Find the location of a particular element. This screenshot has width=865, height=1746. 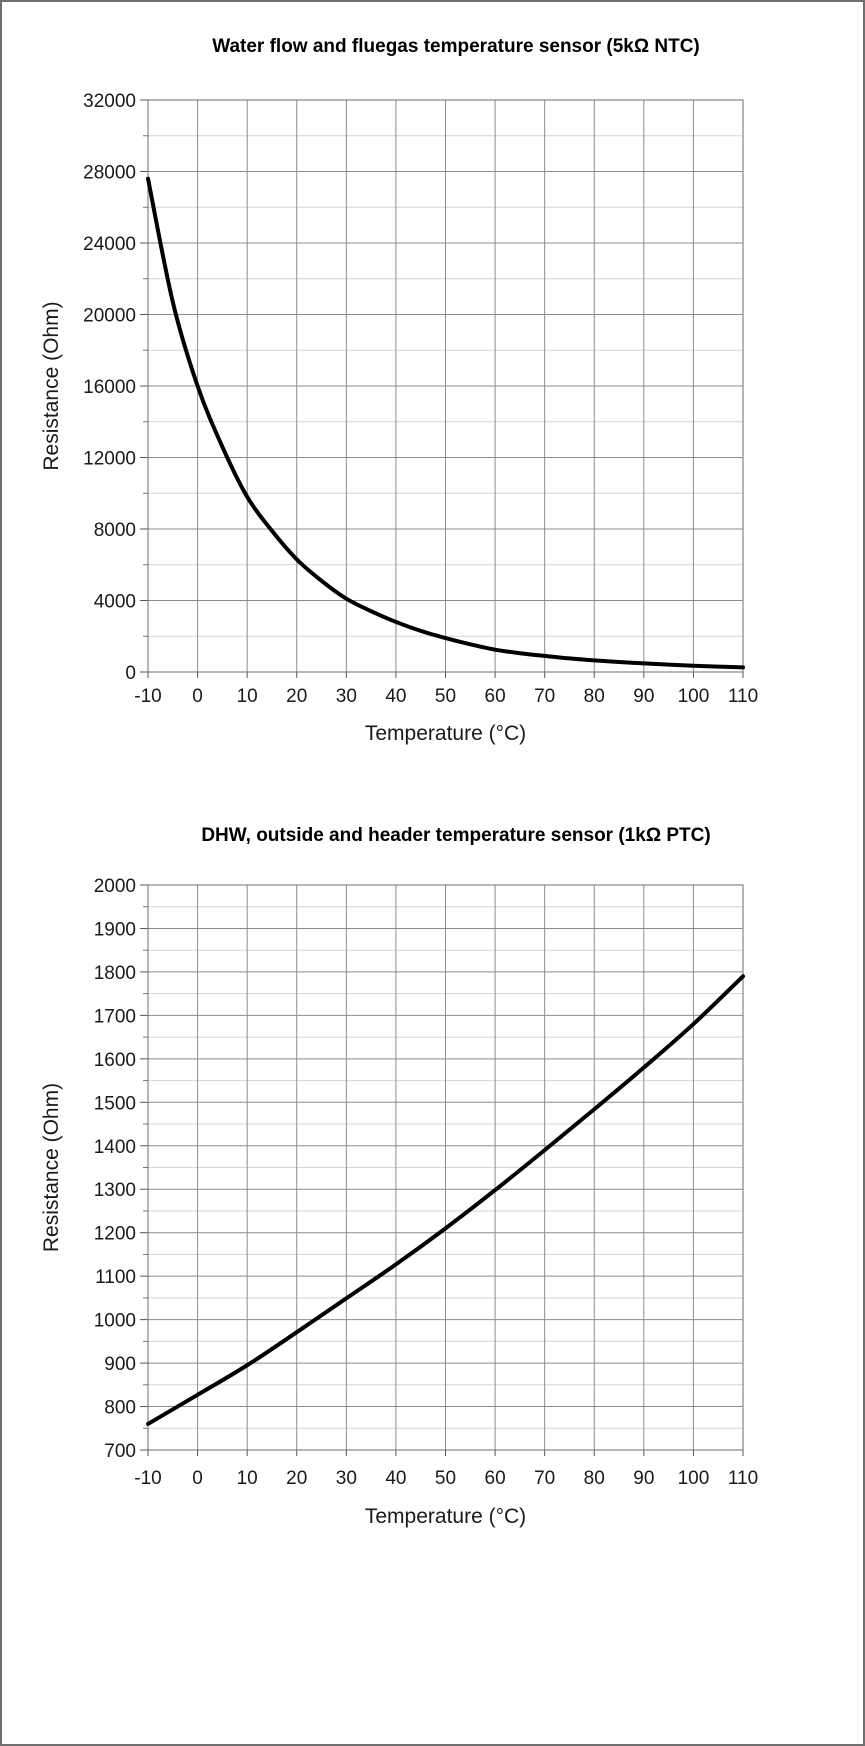

y-tick-label: 32000 is located at coordinates (109, 101).